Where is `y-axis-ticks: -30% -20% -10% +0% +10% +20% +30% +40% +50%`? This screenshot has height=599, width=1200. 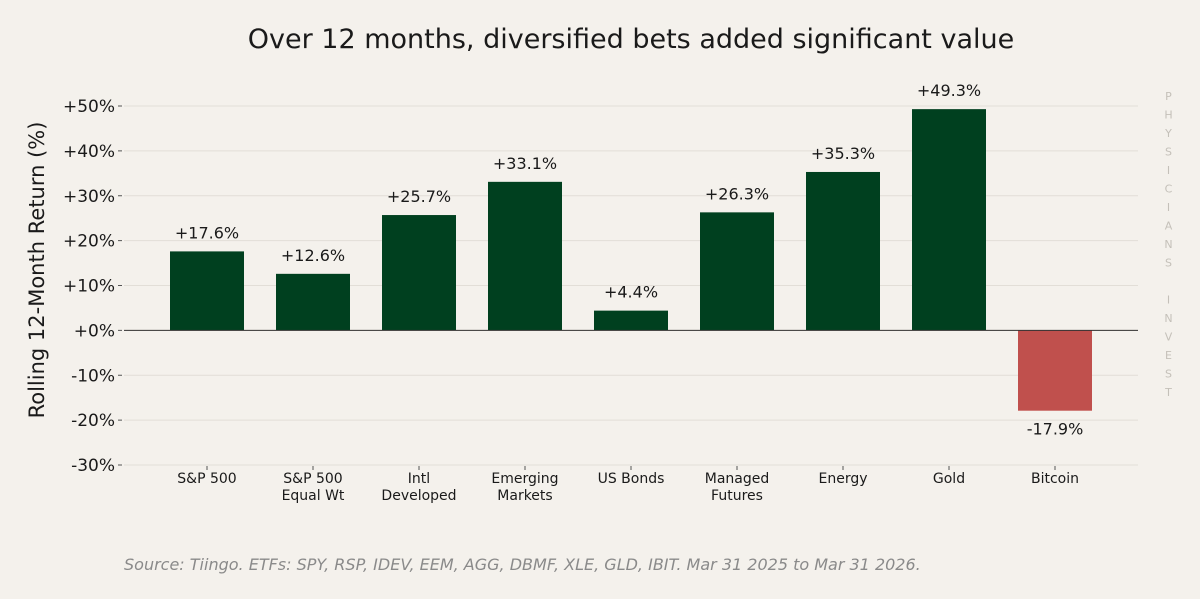
y-axis-ticks: -30% -20% -10% +0% +10% +20% +30% +40% +50% is located at coordinates (92, 286).